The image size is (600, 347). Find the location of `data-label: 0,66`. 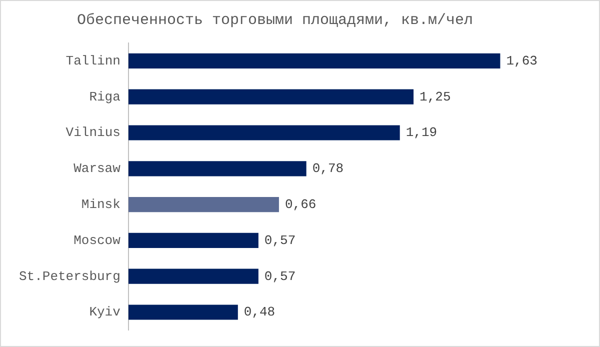

data-label: 0,66 is located at coordinates (300, 204).